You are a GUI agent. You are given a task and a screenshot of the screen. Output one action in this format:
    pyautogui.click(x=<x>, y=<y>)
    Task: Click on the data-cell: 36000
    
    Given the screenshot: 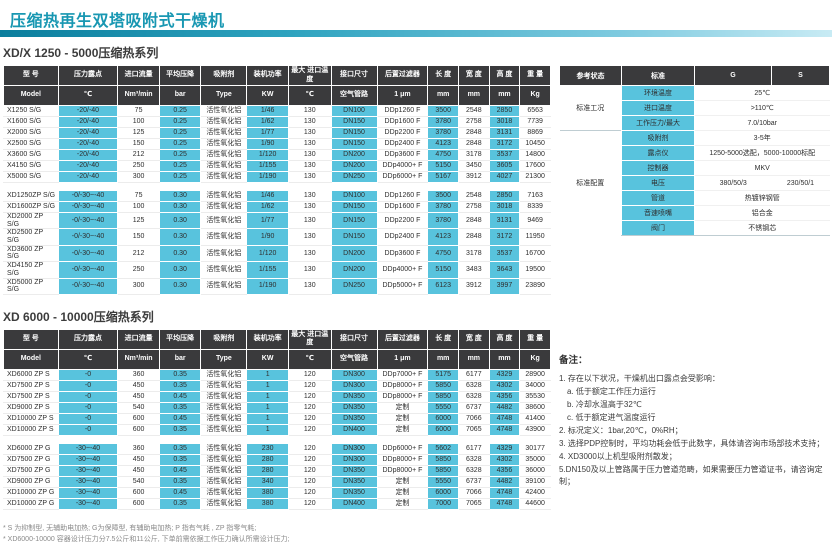 What is the action you would take?
    pyautogui.click(x=535, y=470)
    